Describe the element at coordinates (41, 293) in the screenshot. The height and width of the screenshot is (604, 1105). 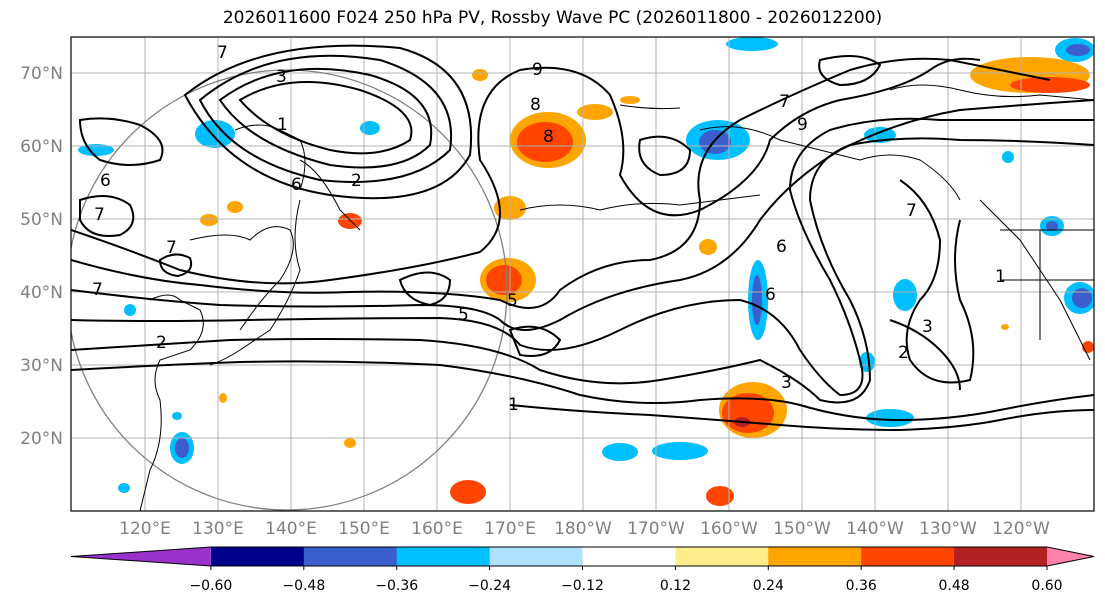
I see `lat-label: 40°N` at that location.